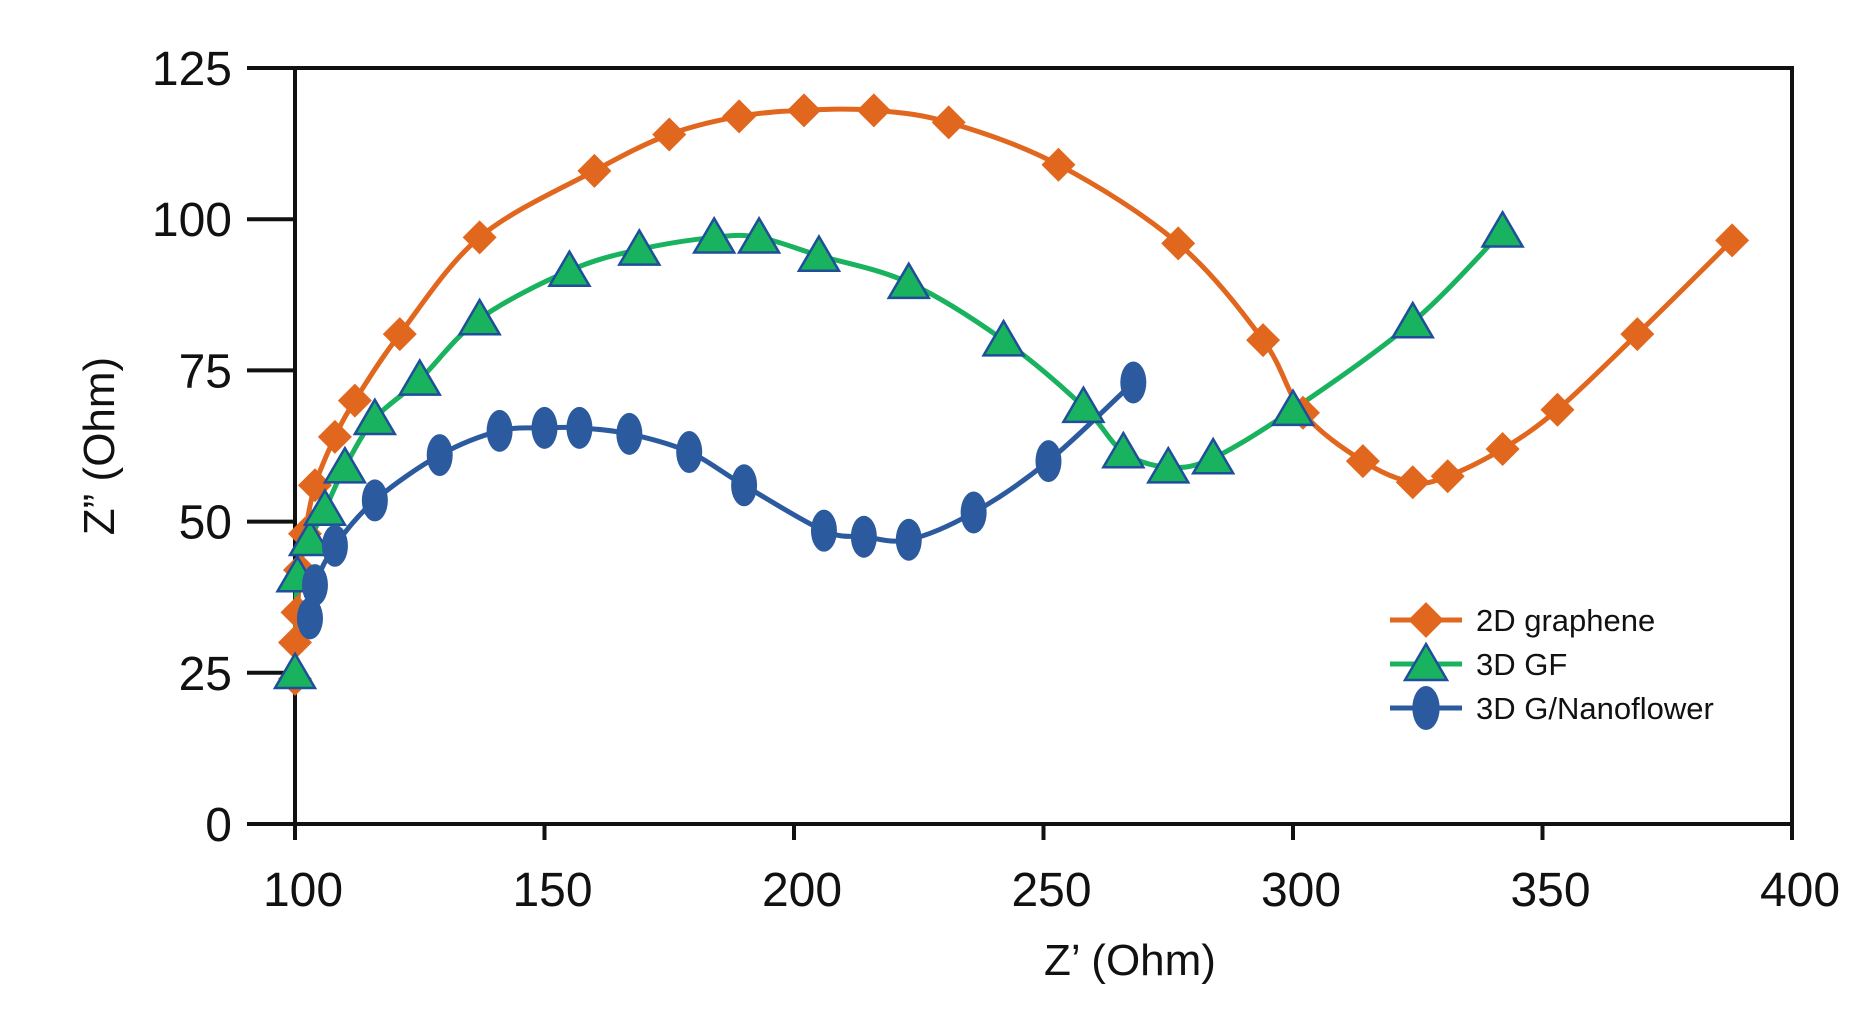  What do you see at coordinates (303, 890) in the screenshot?
I see `x-tick-label-100: 100` at bounding box center [303, 890].